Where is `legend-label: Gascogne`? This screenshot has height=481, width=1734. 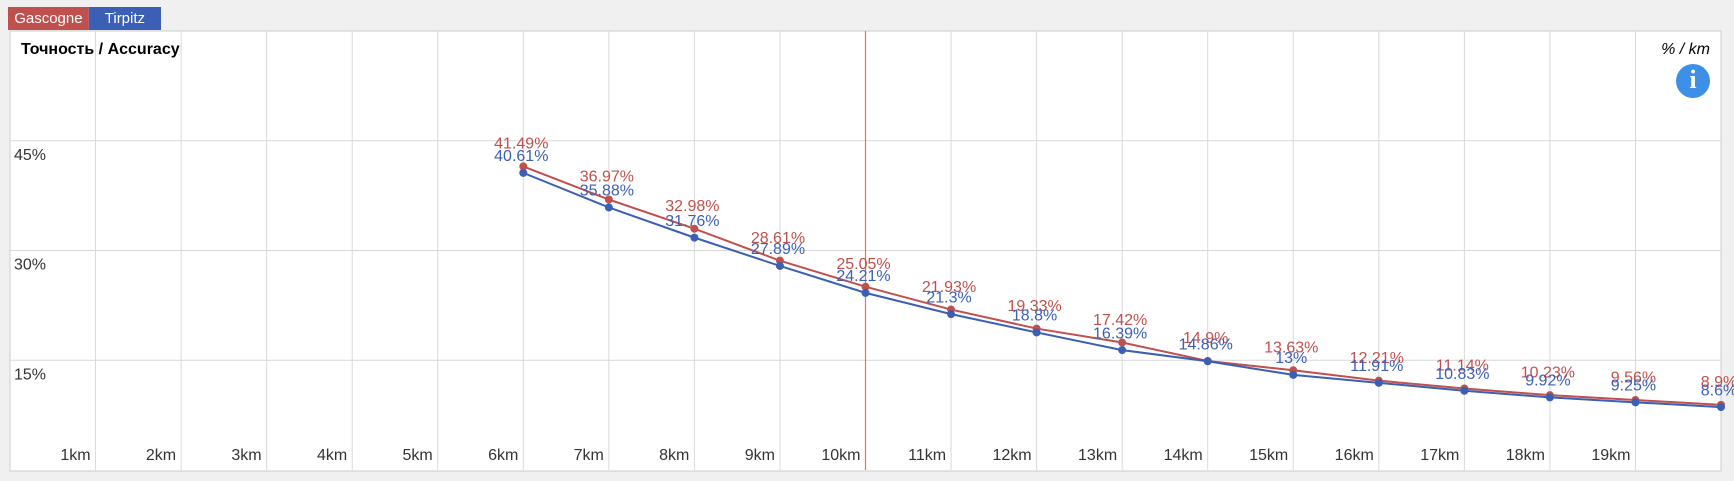 legend-label: Gascogne is located at coordinates (48, 18).